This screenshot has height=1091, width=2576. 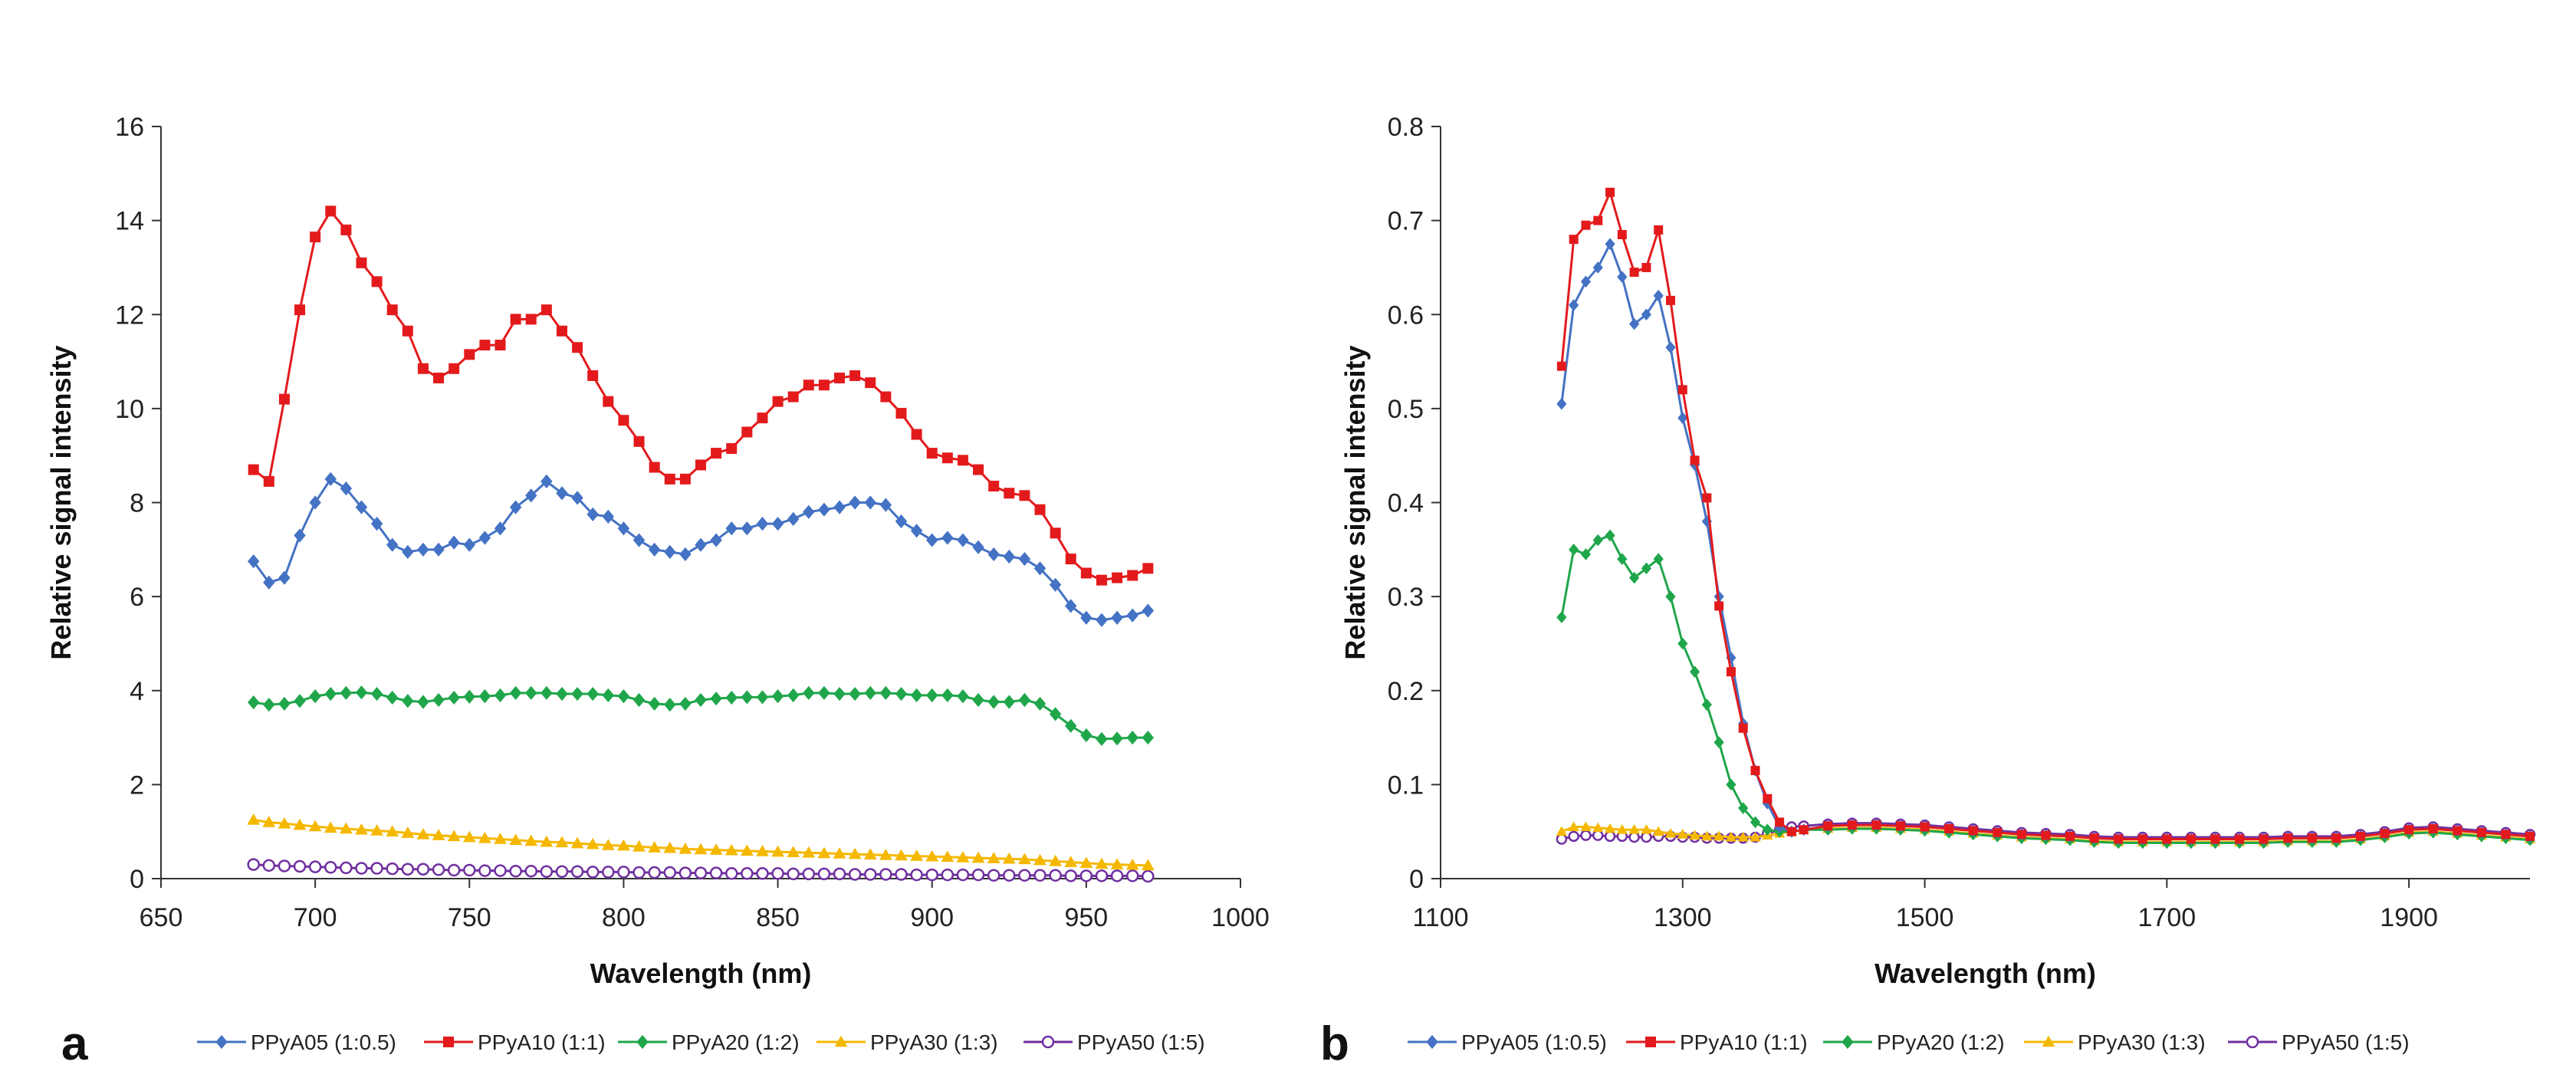 I want to click on x-tick-label: 1100, so click(x=1440, y=917).